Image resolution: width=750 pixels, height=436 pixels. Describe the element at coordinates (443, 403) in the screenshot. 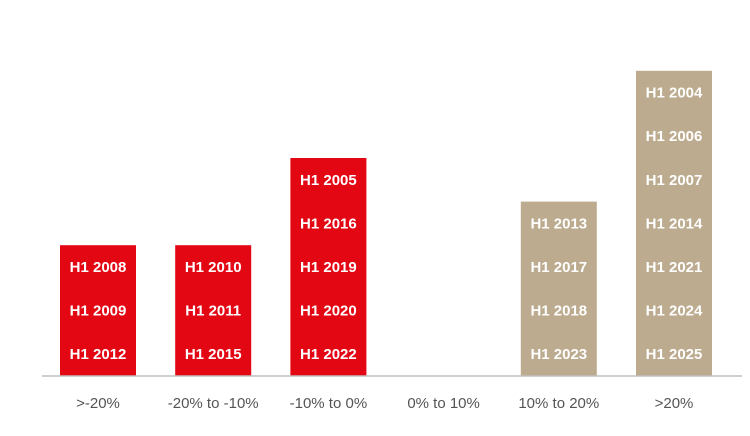

I see `x-tick-label: 0% to 10%` at that location.